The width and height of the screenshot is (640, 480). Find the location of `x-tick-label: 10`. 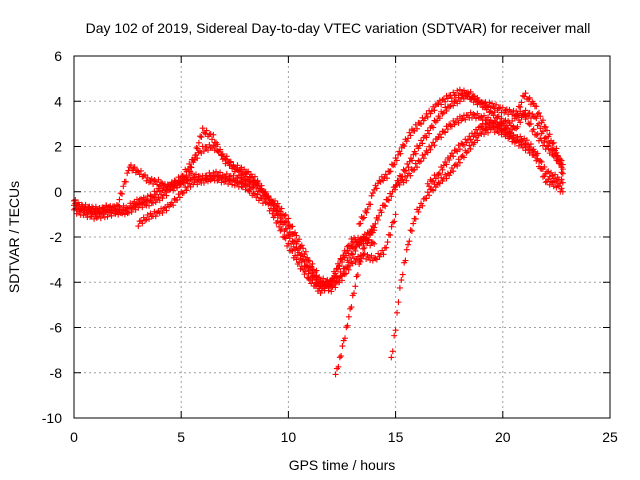

x-tick-label: 10 is located at coordinates (289, 437).